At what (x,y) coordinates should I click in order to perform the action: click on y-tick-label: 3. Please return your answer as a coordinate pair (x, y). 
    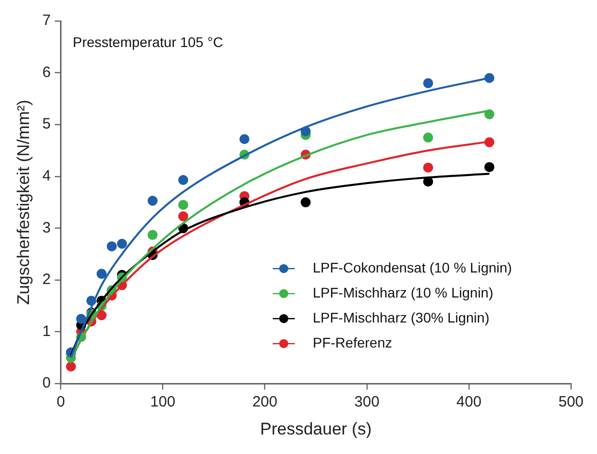
    Looking at the image, I should click on (46, 227).